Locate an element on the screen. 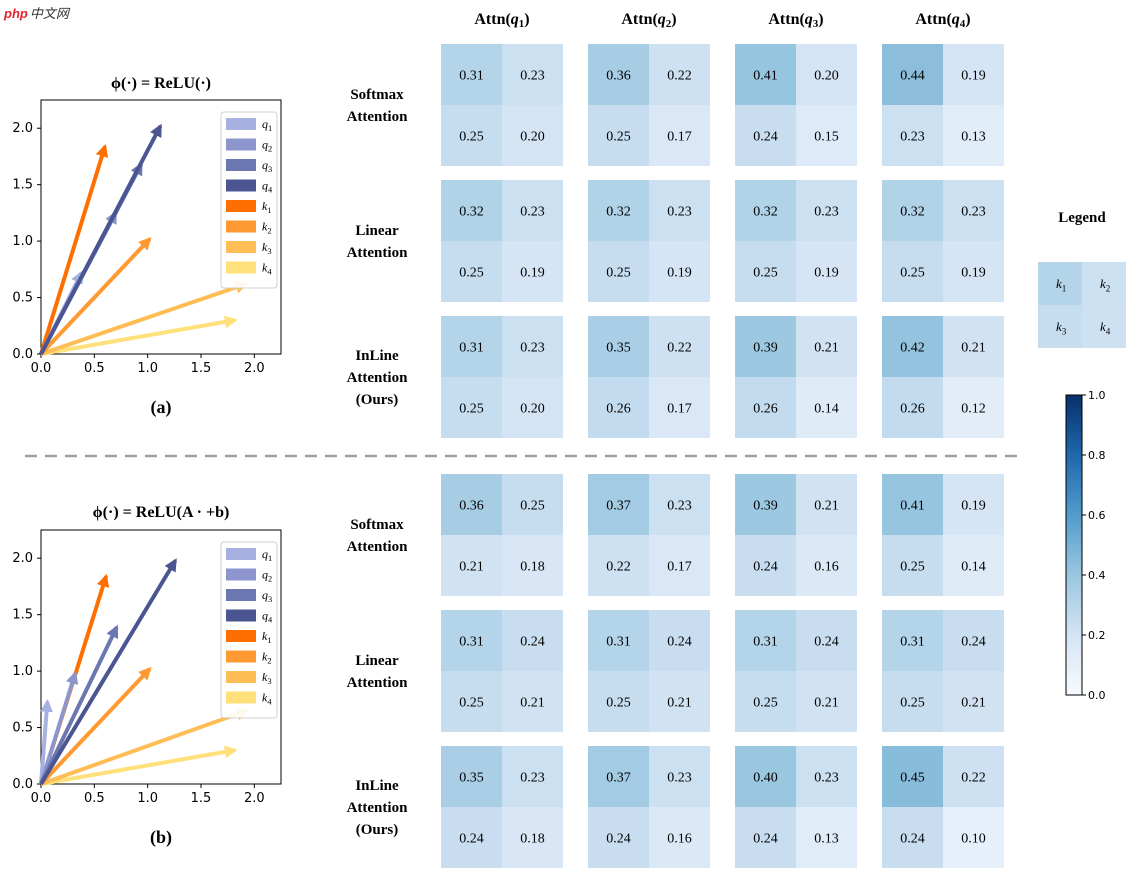 The height and width of the screenshot is (884, 1140). cell-value: 0.15 is located at coordinates (826, 137).